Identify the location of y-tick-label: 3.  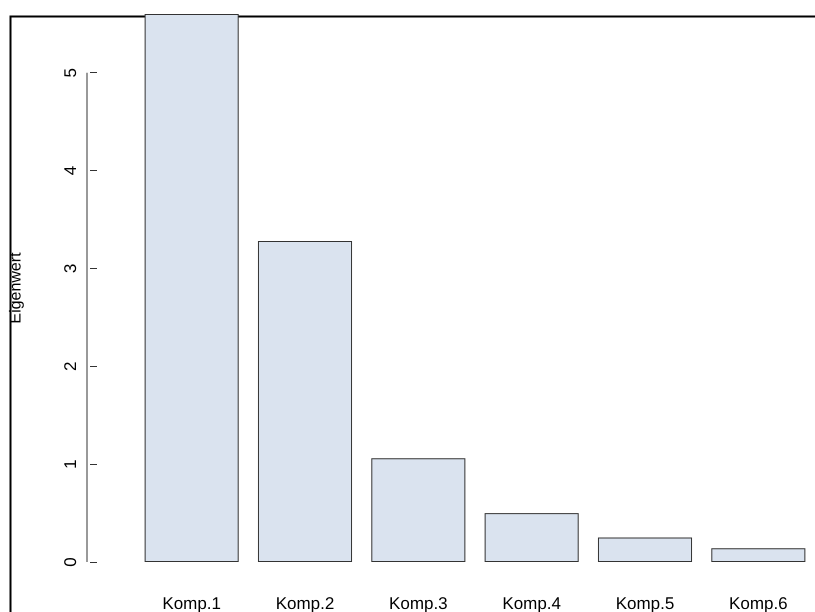
(70, 269).